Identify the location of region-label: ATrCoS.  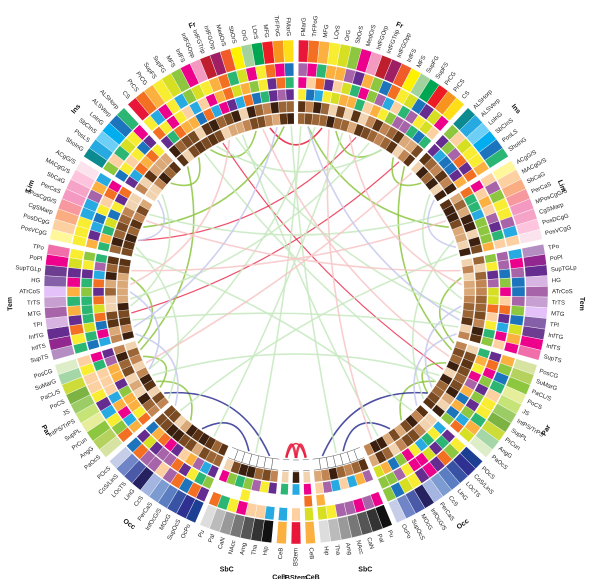
(562, 292).